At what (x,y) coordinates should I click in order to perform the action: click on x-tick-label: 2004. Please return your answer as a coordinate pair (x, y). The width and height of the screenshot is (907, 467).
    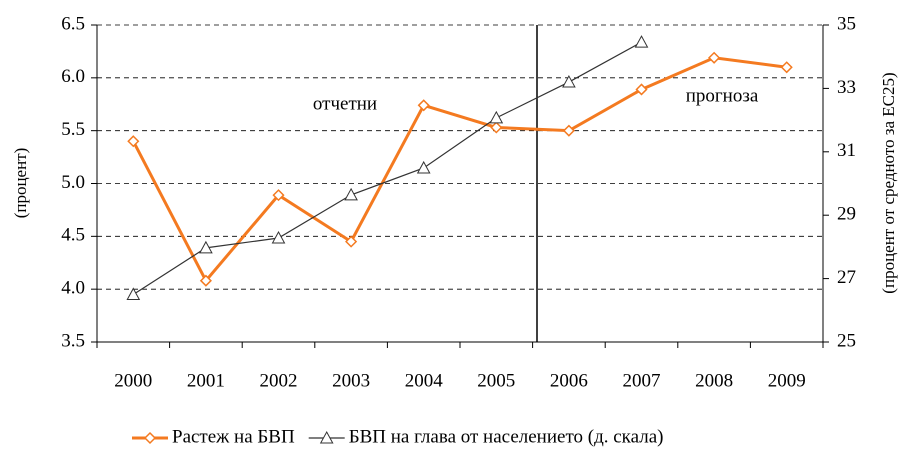
    Looking at the image, I should click on (424, 380).